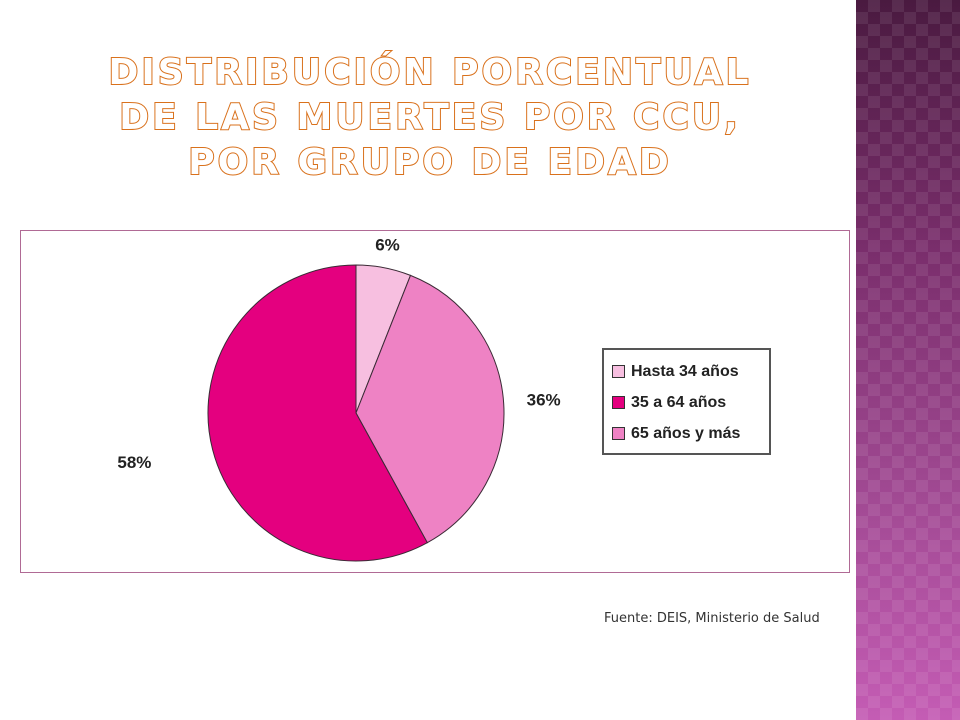  Describe the element at coordinates (679, 402) in the screenshot. I see `legend-label: 35 a 64 años` at that location.